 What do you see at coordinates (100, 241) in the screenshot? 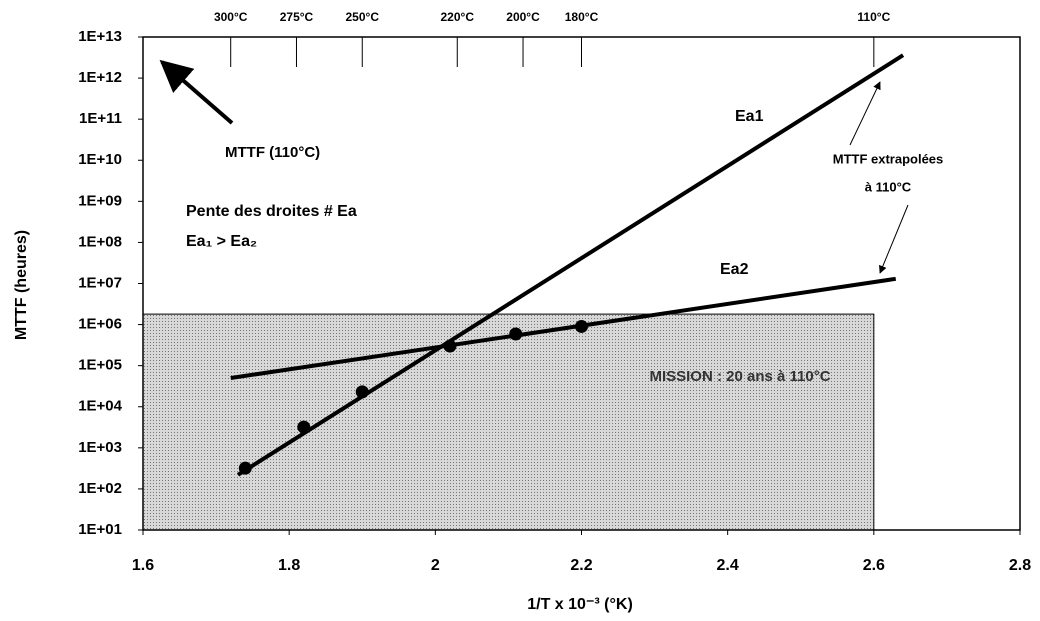
I see `y-tick-label: 1E+08` at bounding box center [100, 241].